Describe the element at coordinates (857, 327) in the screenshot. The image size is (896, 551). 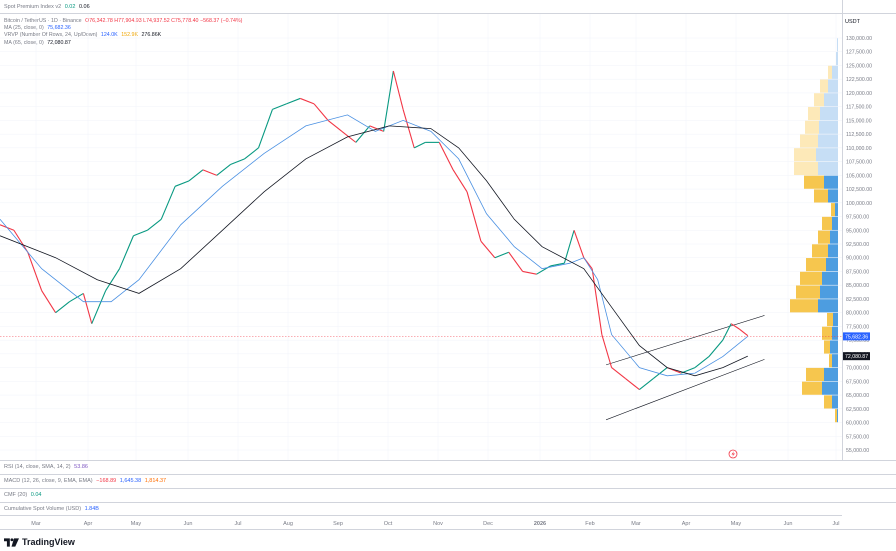
I see `price-tick-label: 77,500.00` at that location.